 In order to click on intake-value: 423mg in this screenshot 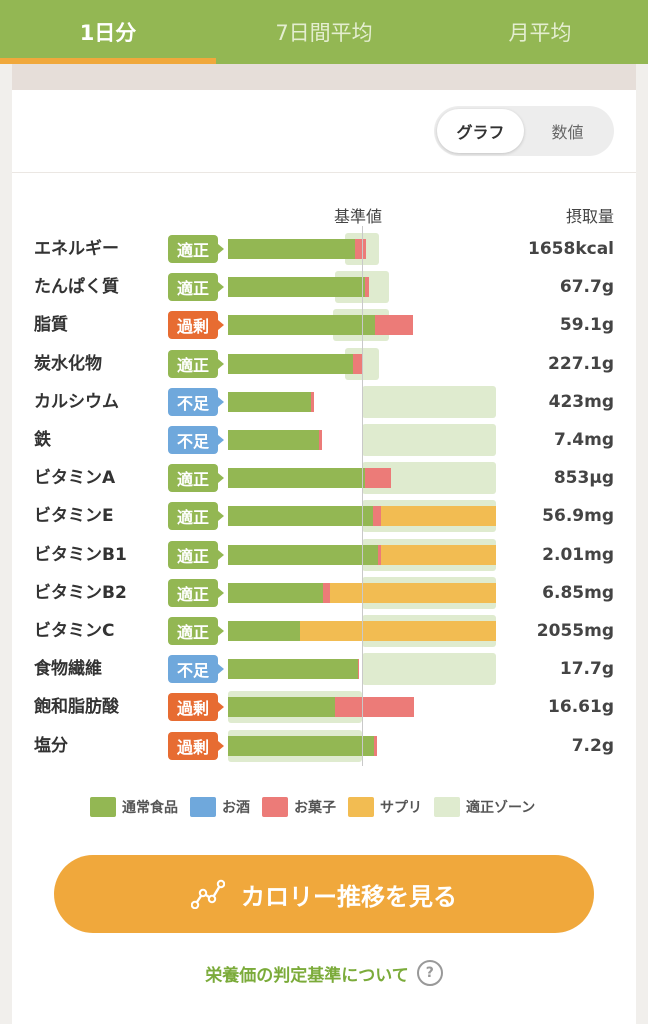, I will do `click(581, 401)`.